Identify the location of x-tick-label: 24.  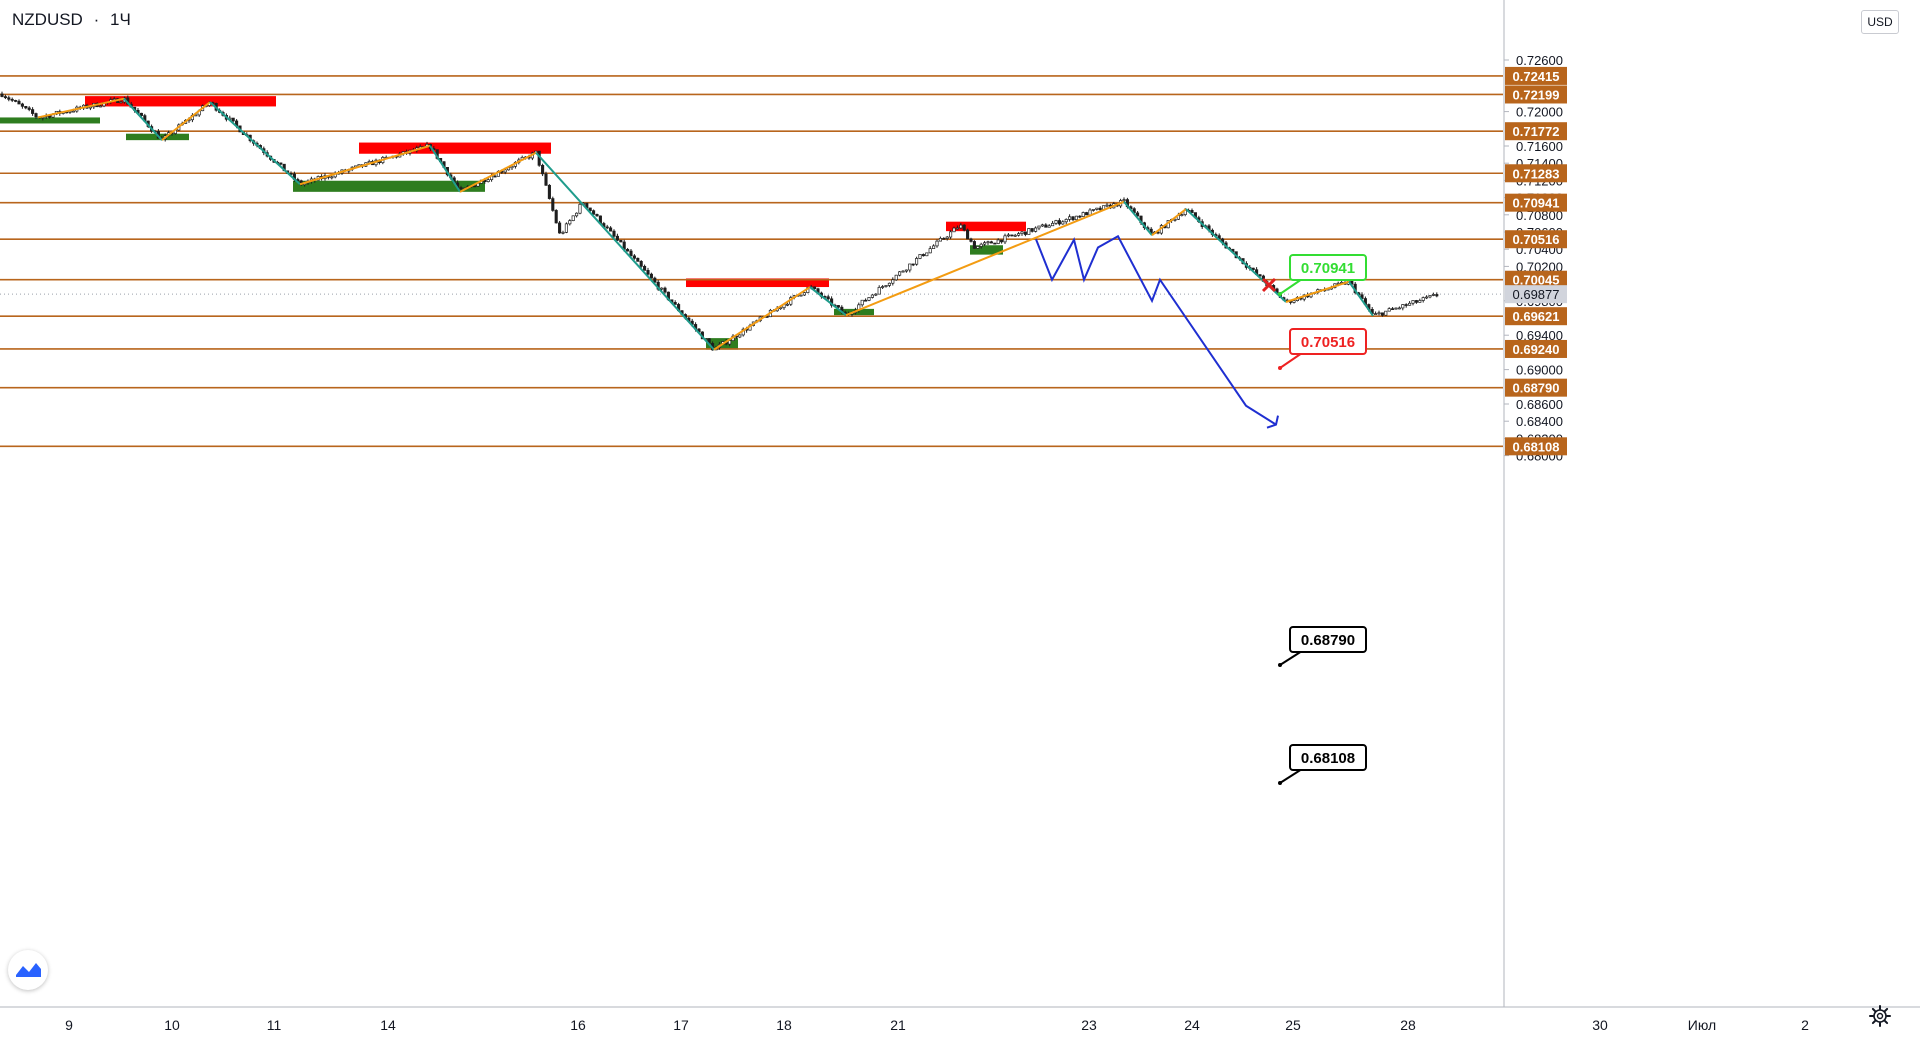
(1192, 1025).